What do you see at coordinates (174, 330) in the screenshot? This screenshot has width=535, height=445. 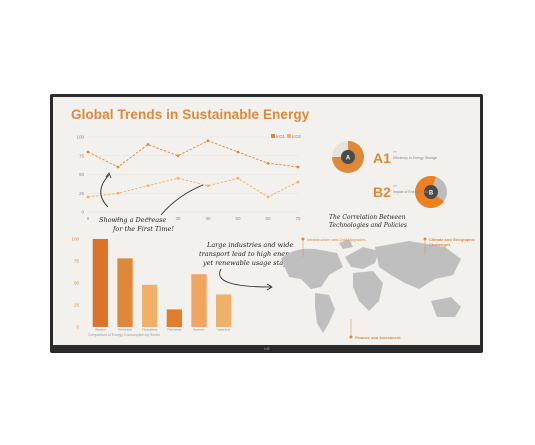 I see `bar-category-label: Field areas` at bounding box center [174, 330].